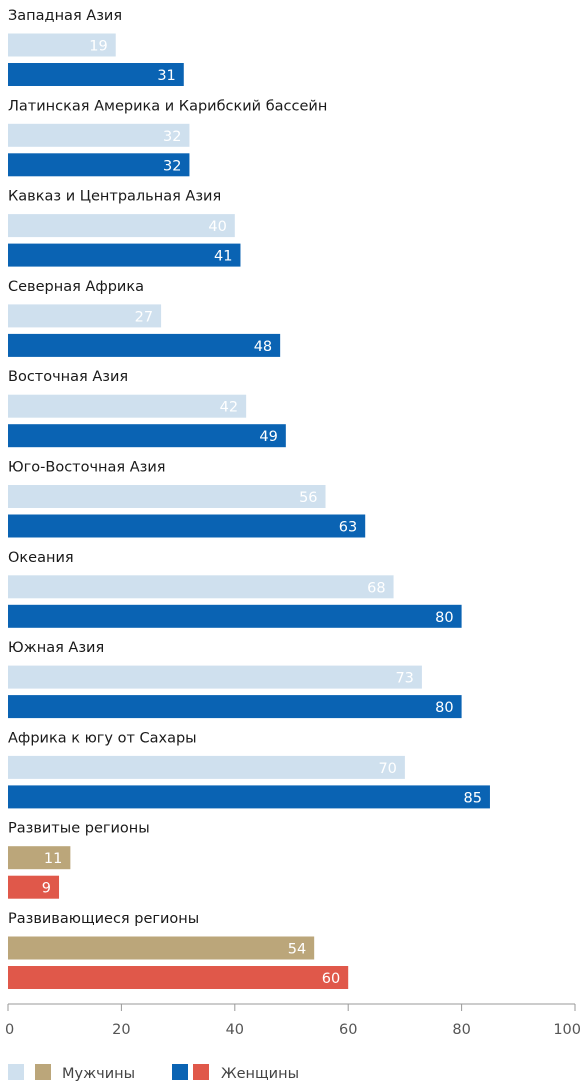  I want to click on data-label: 11, so click(53, 859).